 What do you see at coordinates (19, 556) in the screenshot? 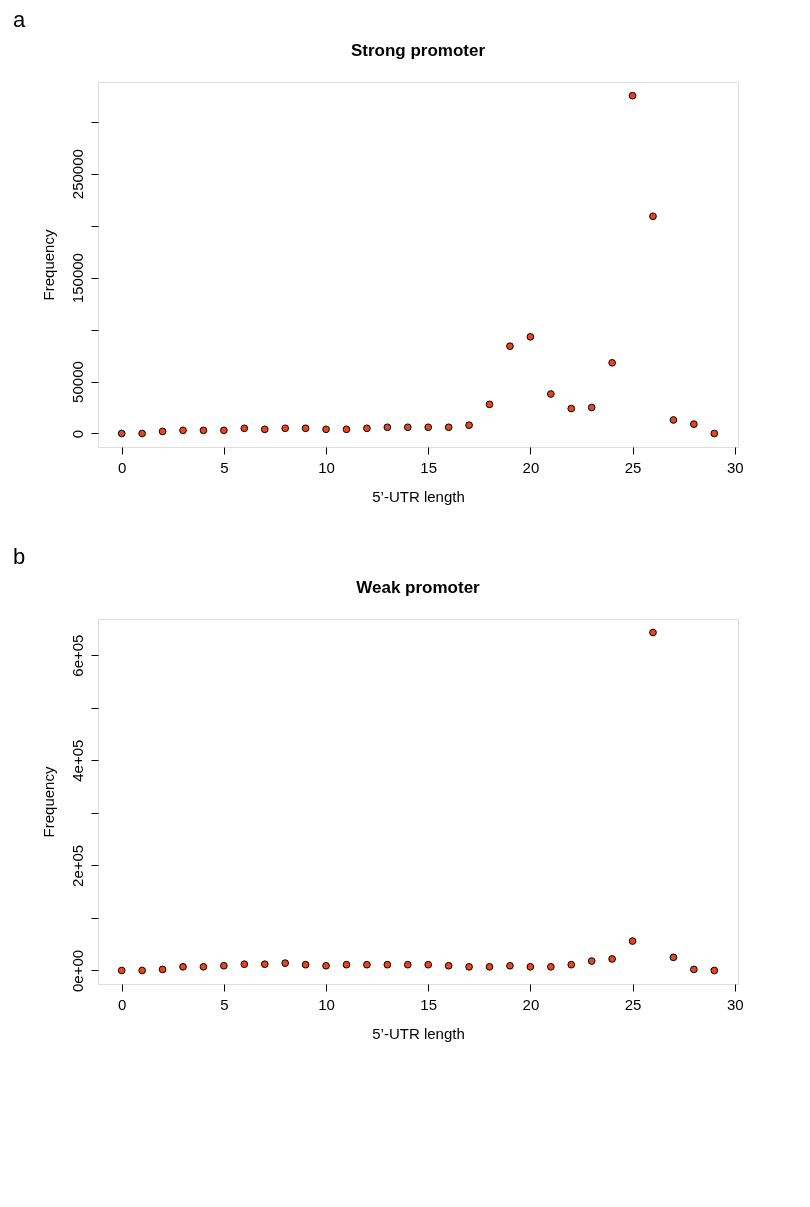
I see `text: b` at bounding box center [19, 556].